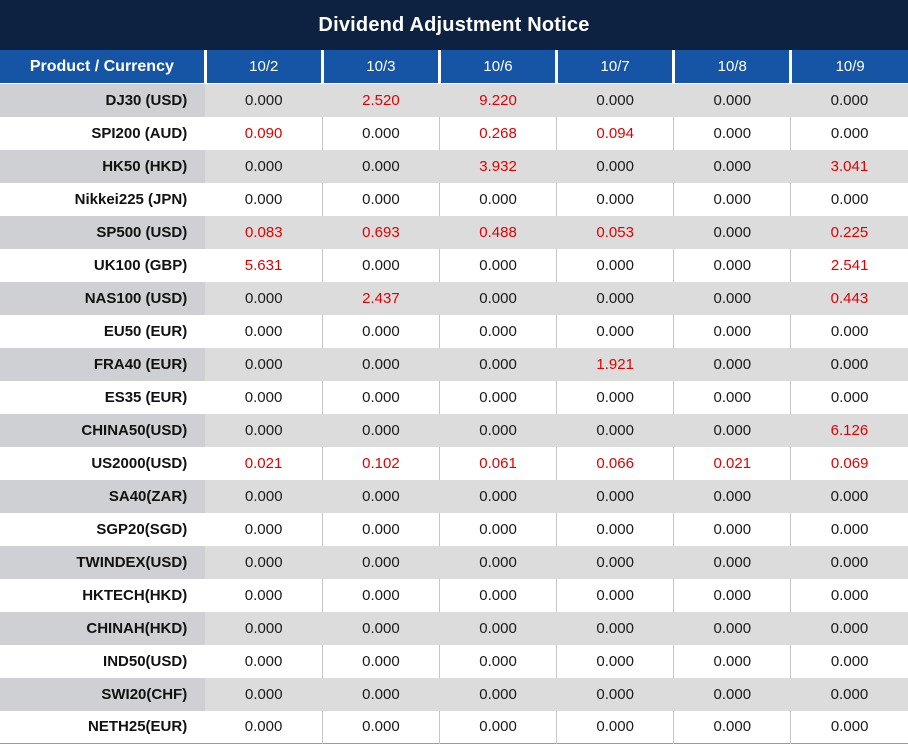 This screenshot has height=744, width=908. Describe the element at coordinates (454, 331) in the screenshot. I see `table-row: EU50 (EUR) 0.000 0.000 0.000 0.000 0.000 0.000` at that location.